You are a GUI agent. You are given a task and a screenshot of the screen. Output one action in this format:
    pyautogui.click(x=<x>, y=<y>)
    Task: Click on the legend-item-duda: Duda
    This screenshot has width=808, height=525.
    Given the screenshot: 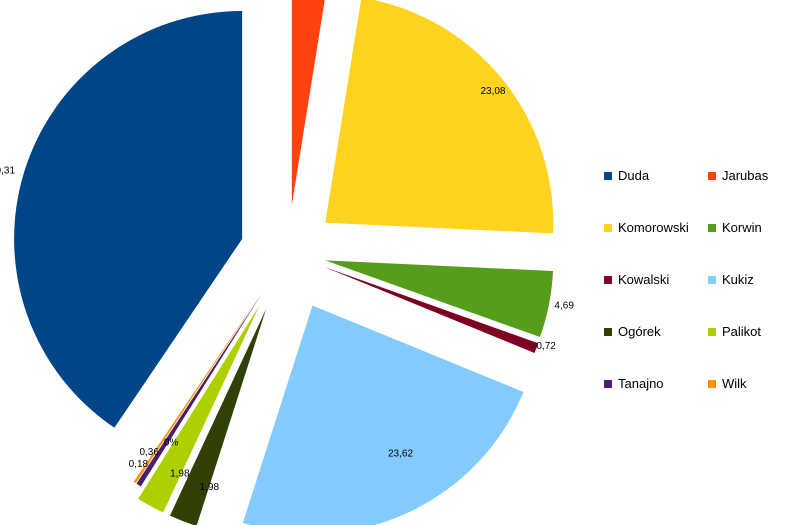 What is the action you would take?
    pyautogui.click(x=626, y=175)
    